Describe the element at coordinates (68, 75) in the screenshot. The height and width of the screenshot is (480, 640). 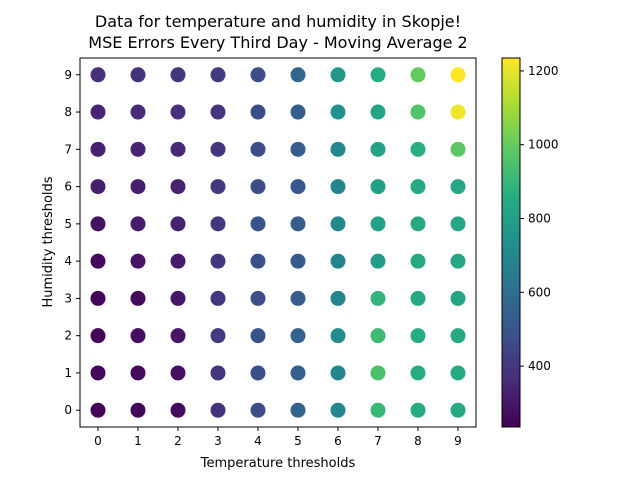
I see `y-tick-label: 9` at that location.